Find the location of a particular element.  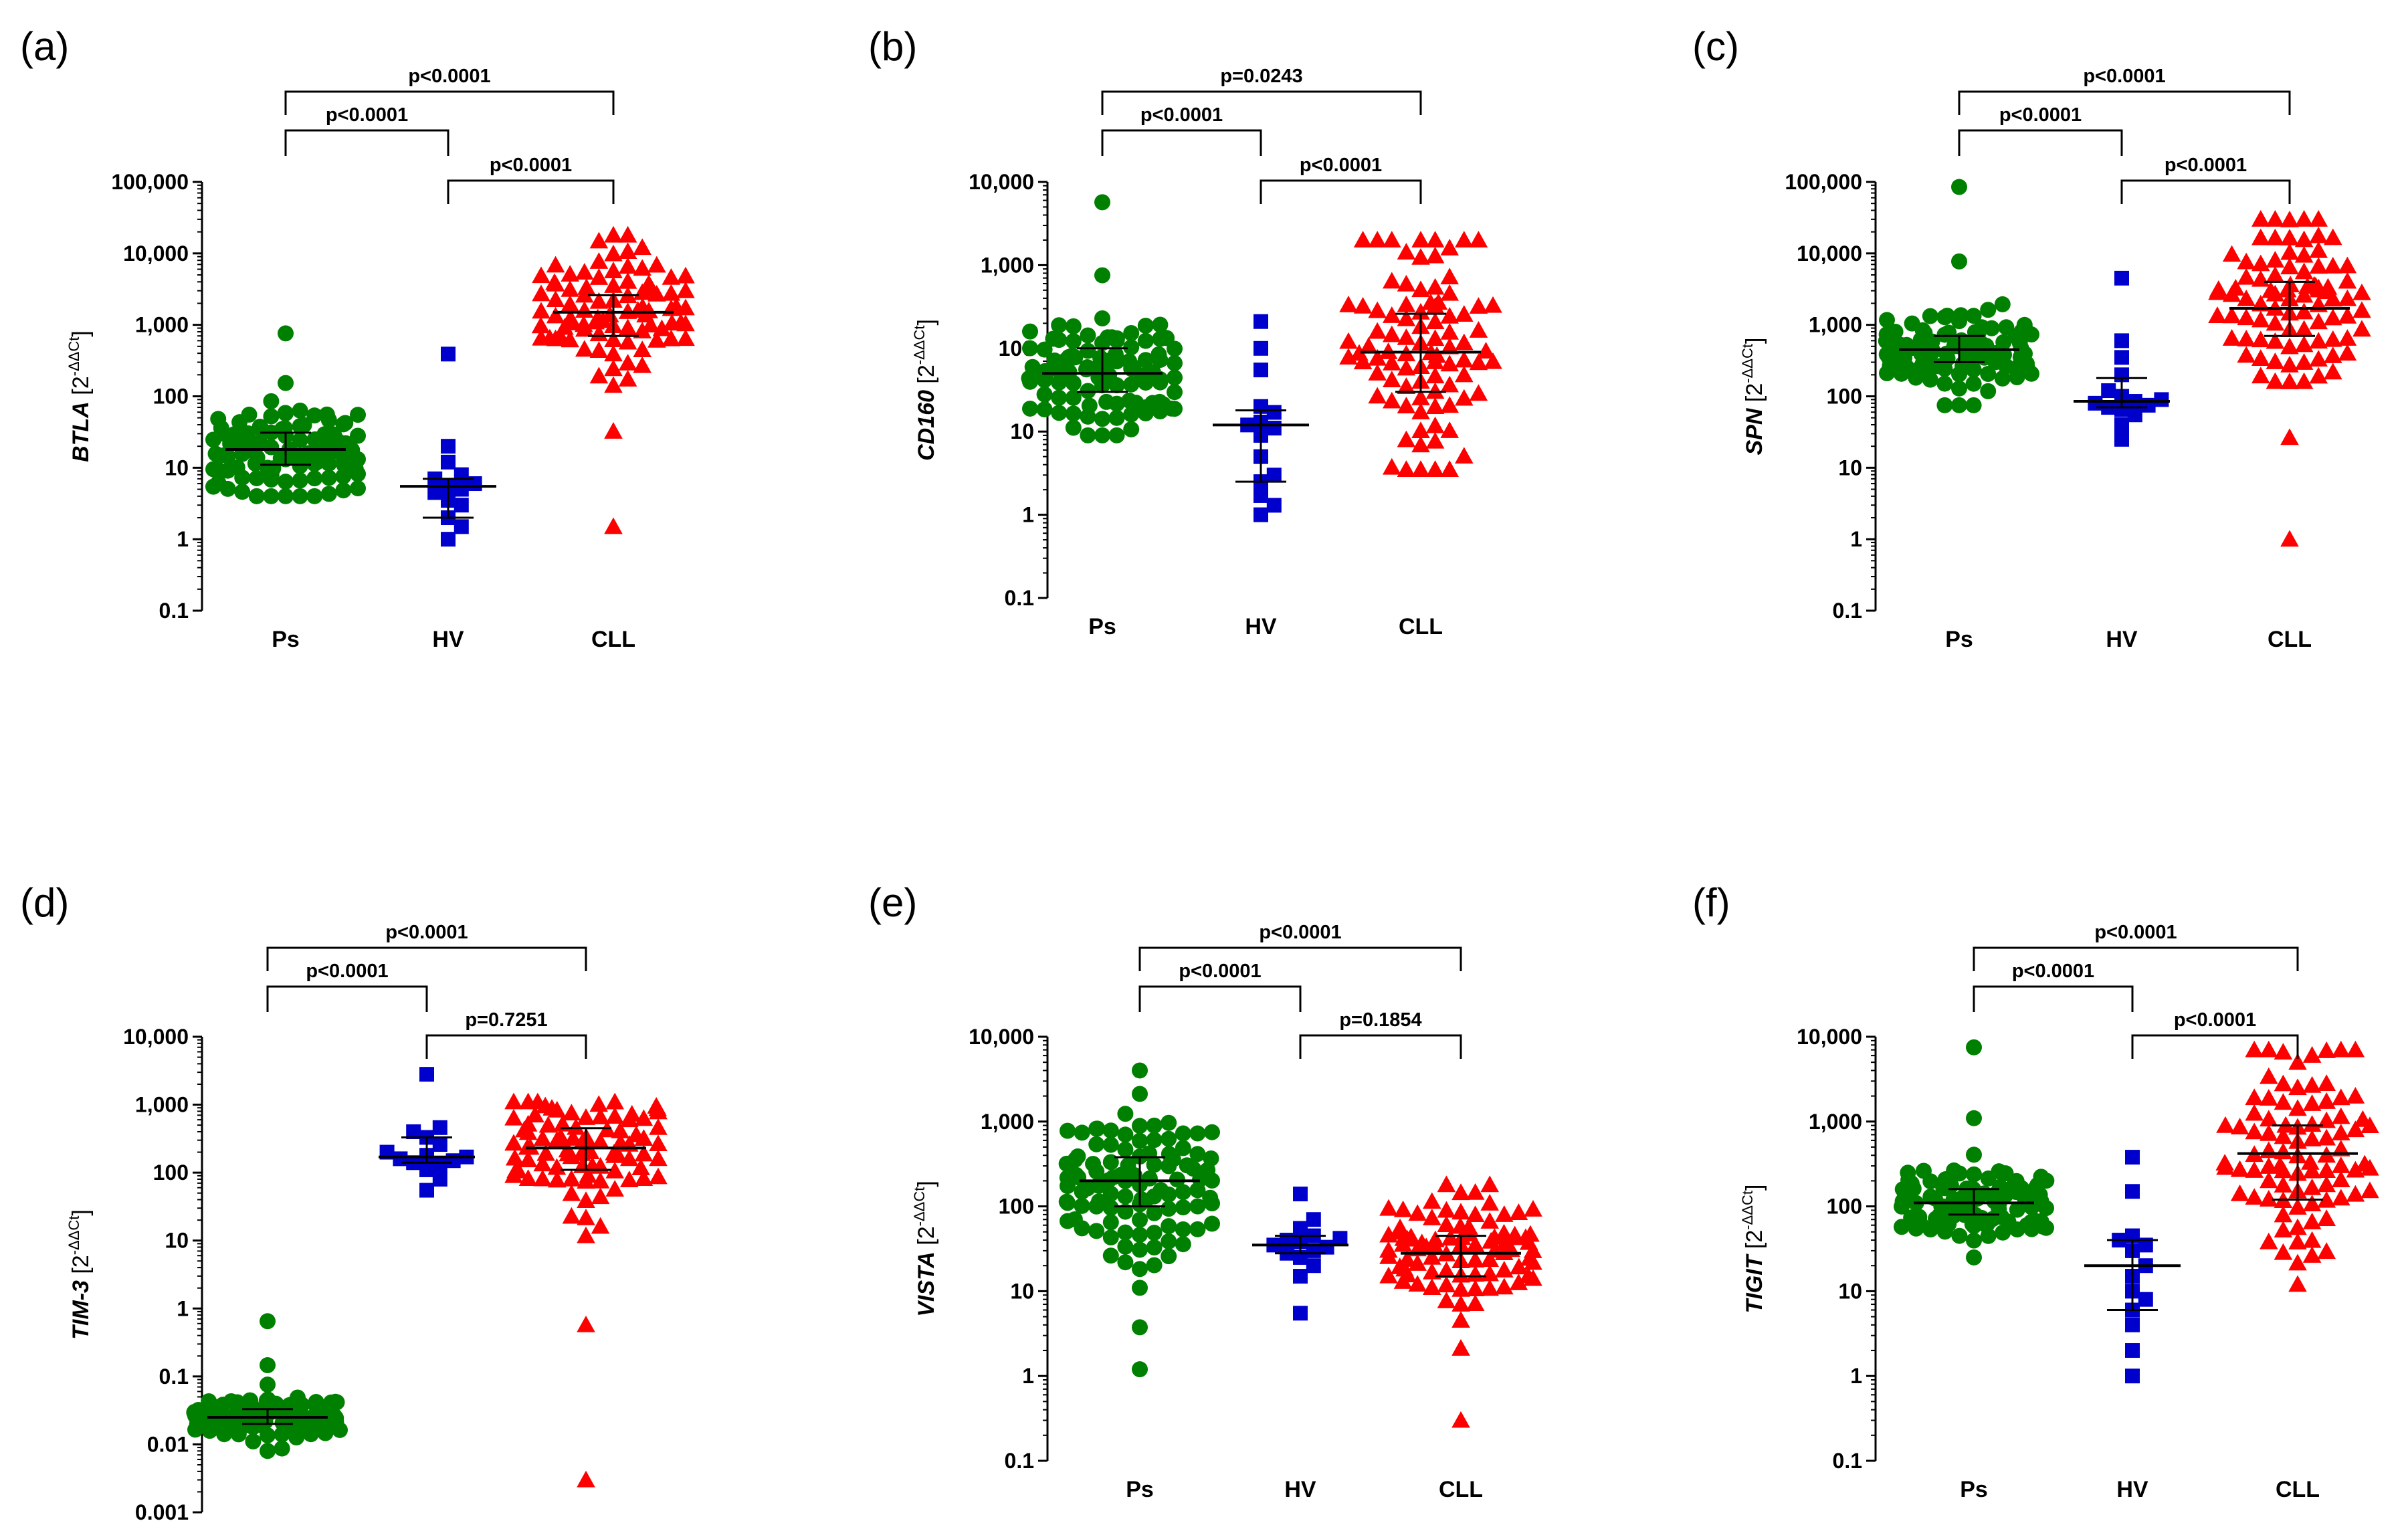

y-axis-label: VISTA [2-ΔΔCt] is located at coordinates (925, 1249).